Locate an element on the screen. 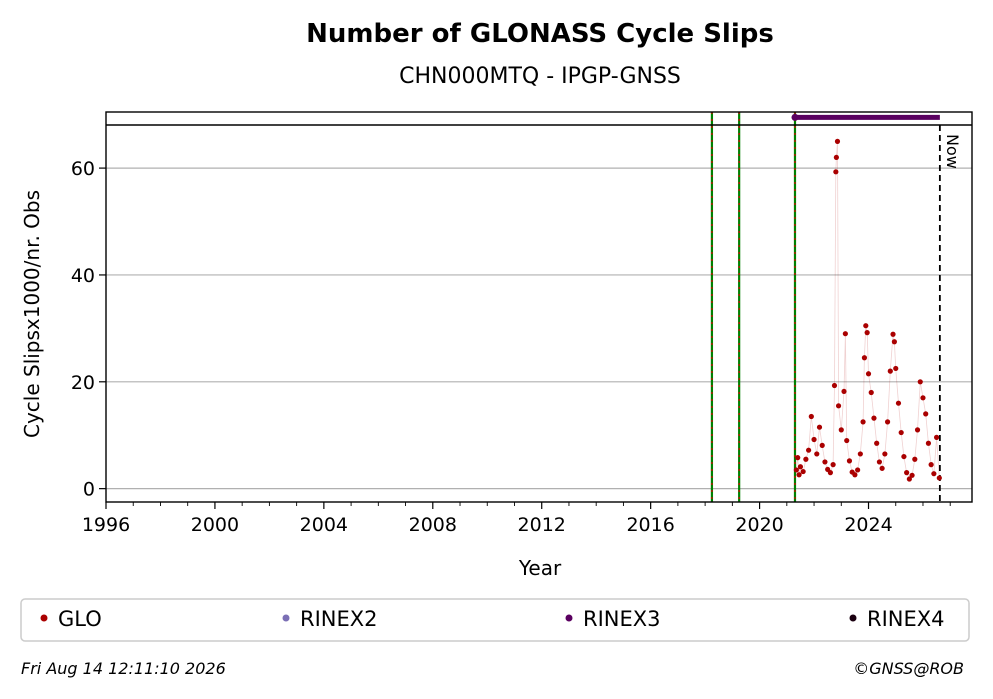 The image size is (993, 699). x-axis-label: Year is located at coordinates (540, 568).